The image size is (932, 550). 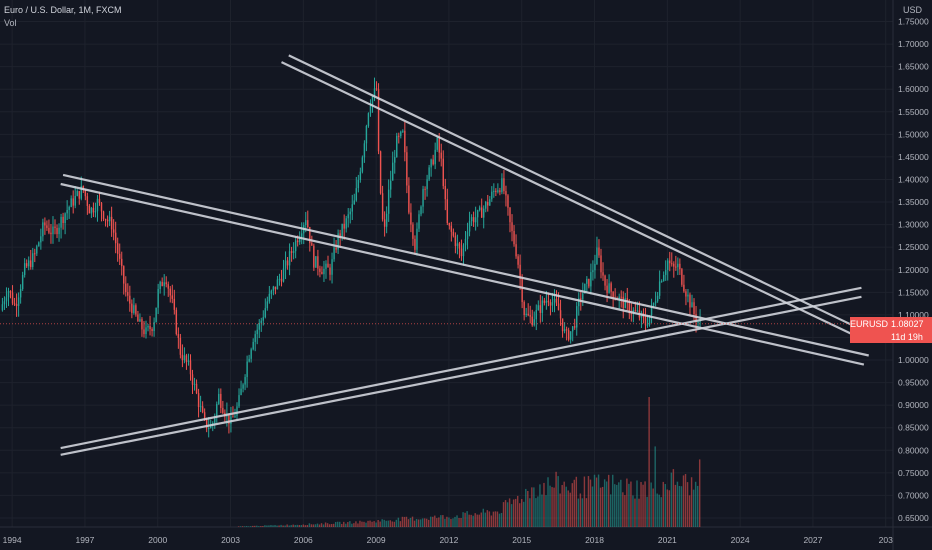 What do you see at coordinates (912, 10) in the screenshot?
I see `axis-currency-unit: USD` at bounding box center [912, 10].